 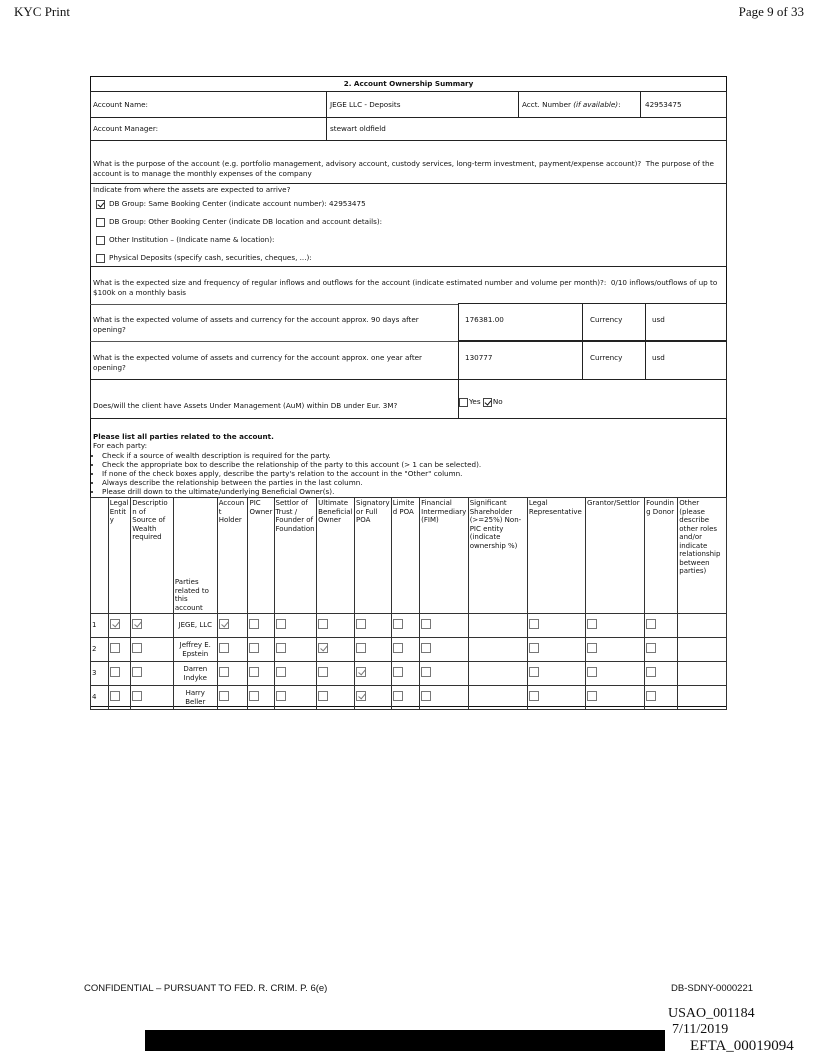 I want to click on aum-yes-checkbox, so click(x=463, y=402).